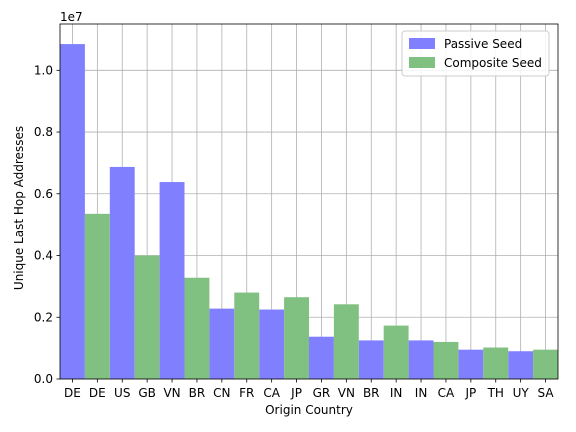  I want to click on x-tick-label: GR, so click(322, 393).